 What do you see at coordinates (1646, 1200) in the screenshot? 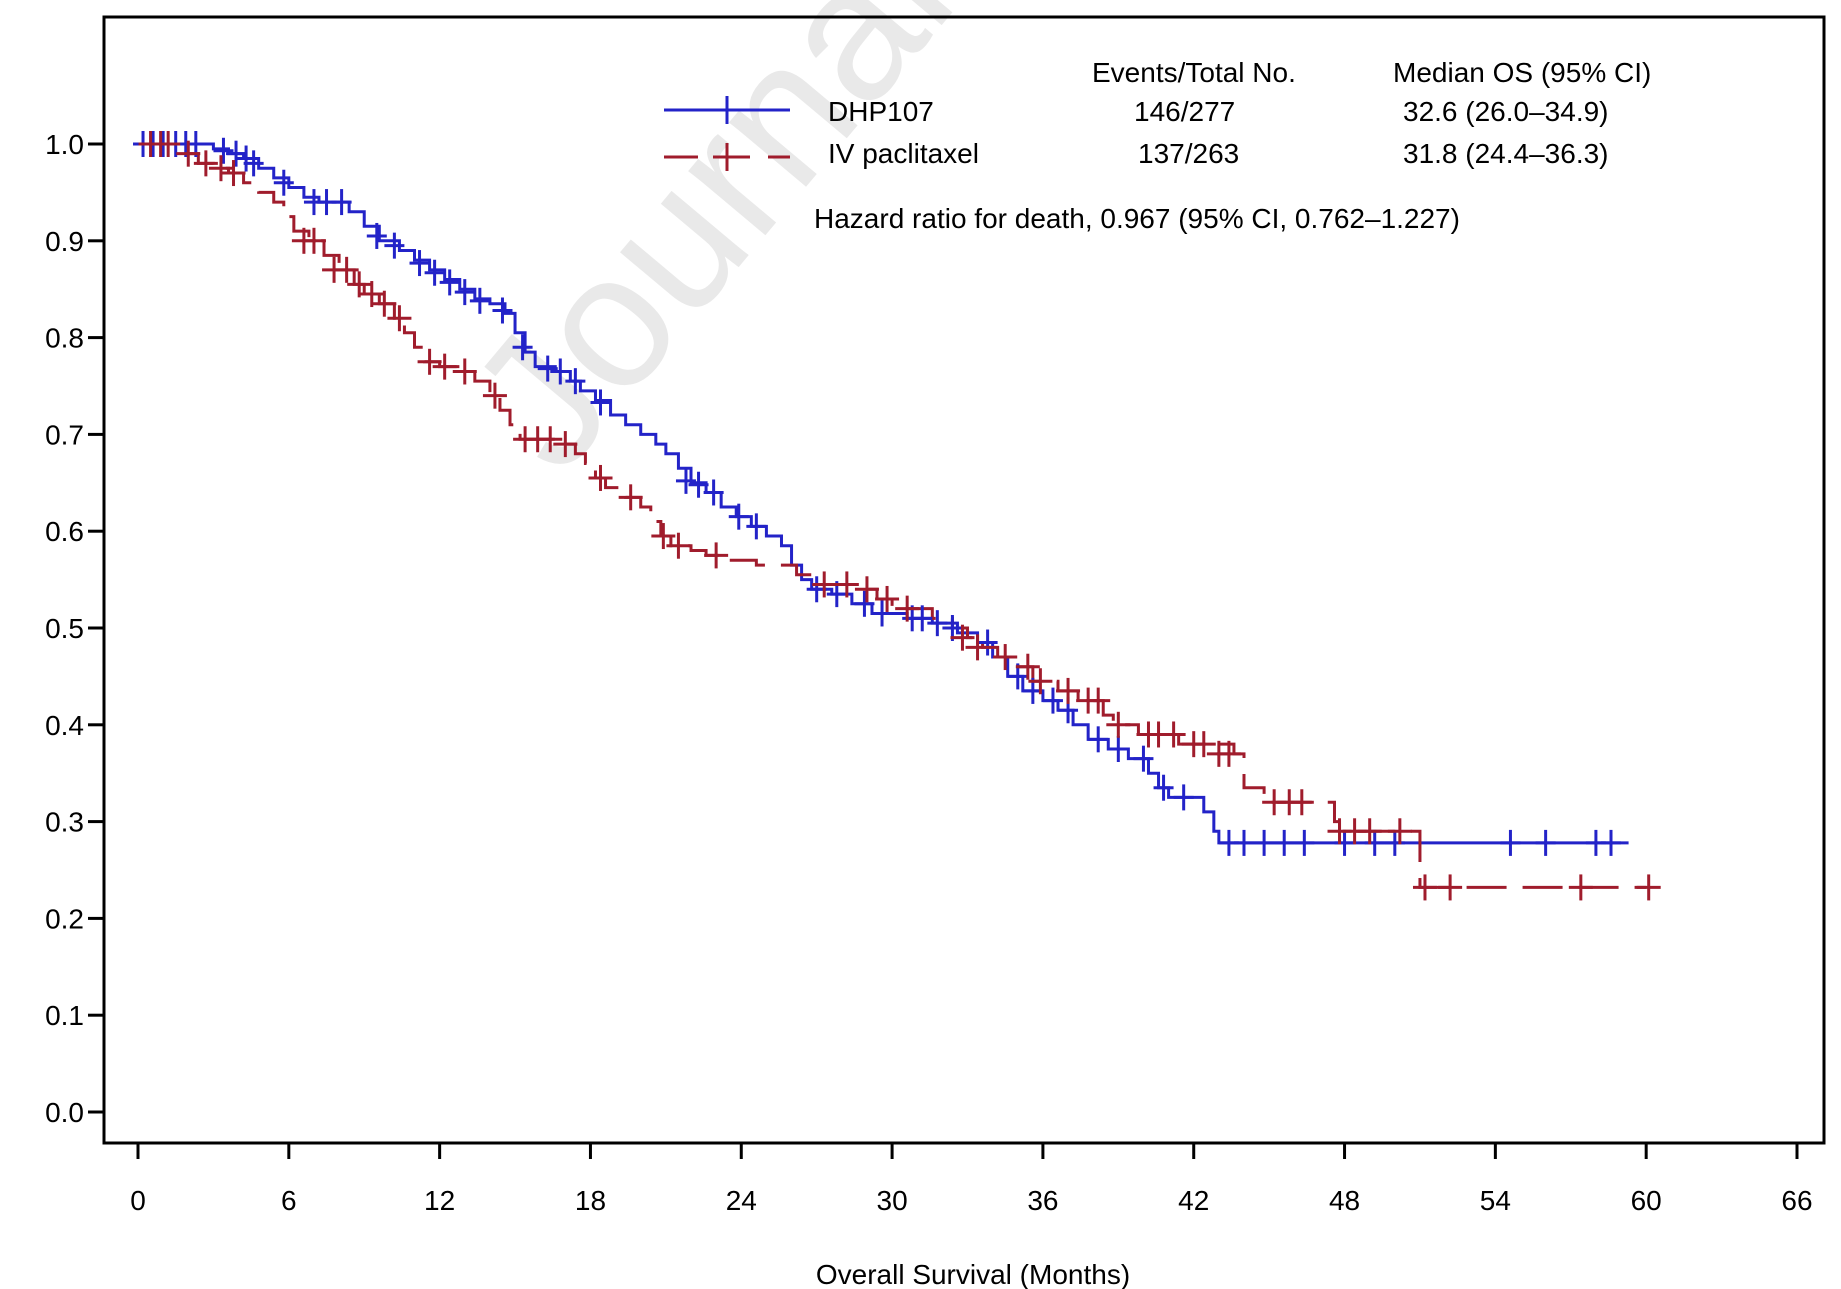
I see `x-tick-label: 60` at bounding box center [1646, 1200].